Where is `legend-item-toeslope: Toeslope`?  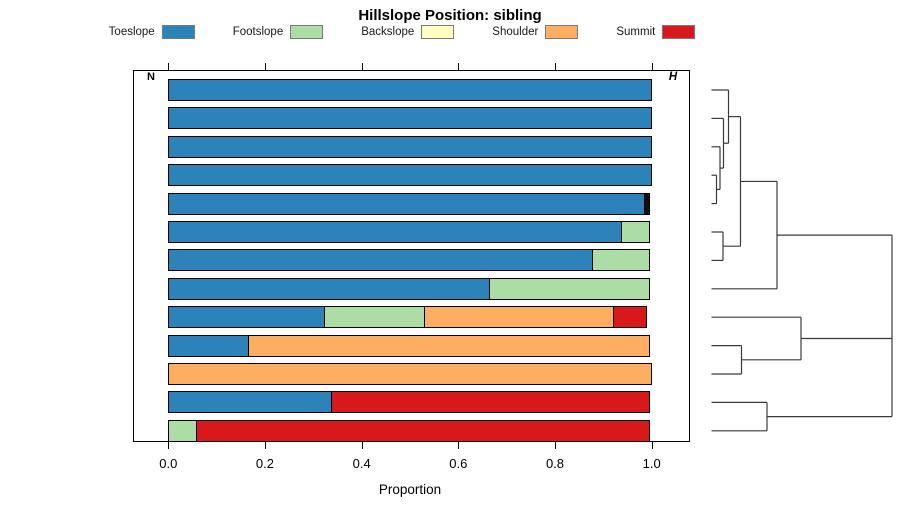
legend-item-toeslope: Toeslope is located at coordinates (152, 32).